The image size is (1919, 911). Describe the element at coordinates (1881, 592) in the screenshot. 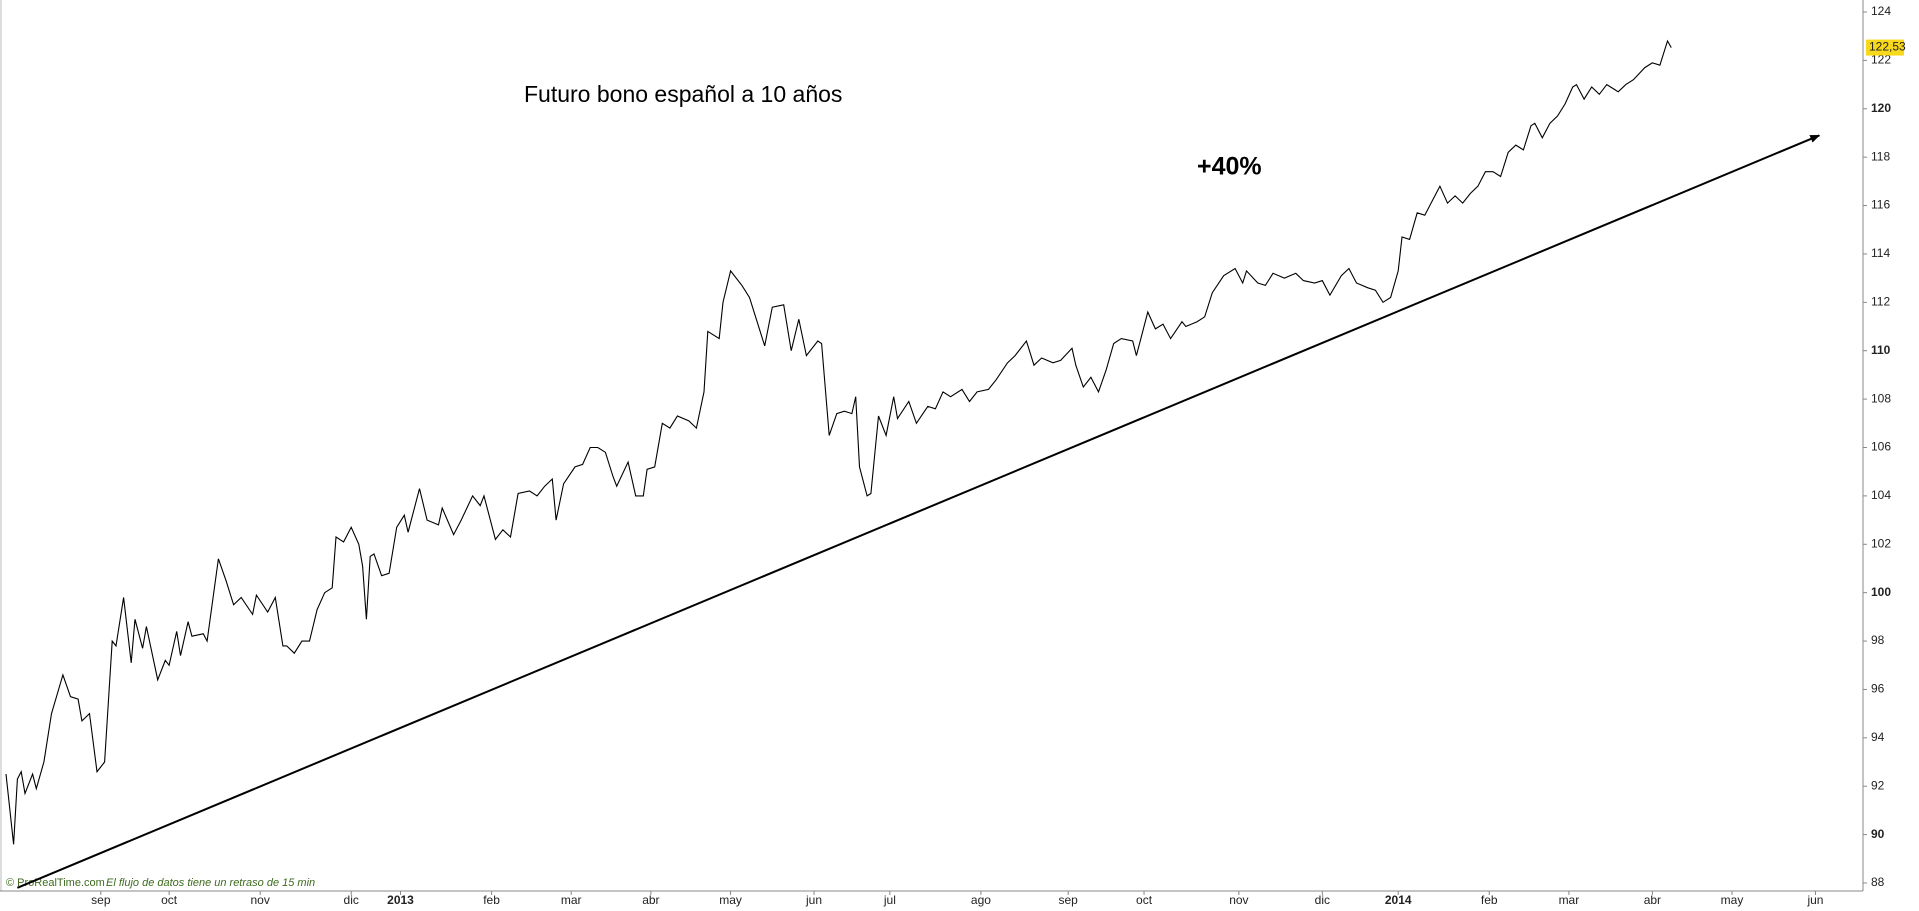

I see `y-tick-label: 100` at that location.